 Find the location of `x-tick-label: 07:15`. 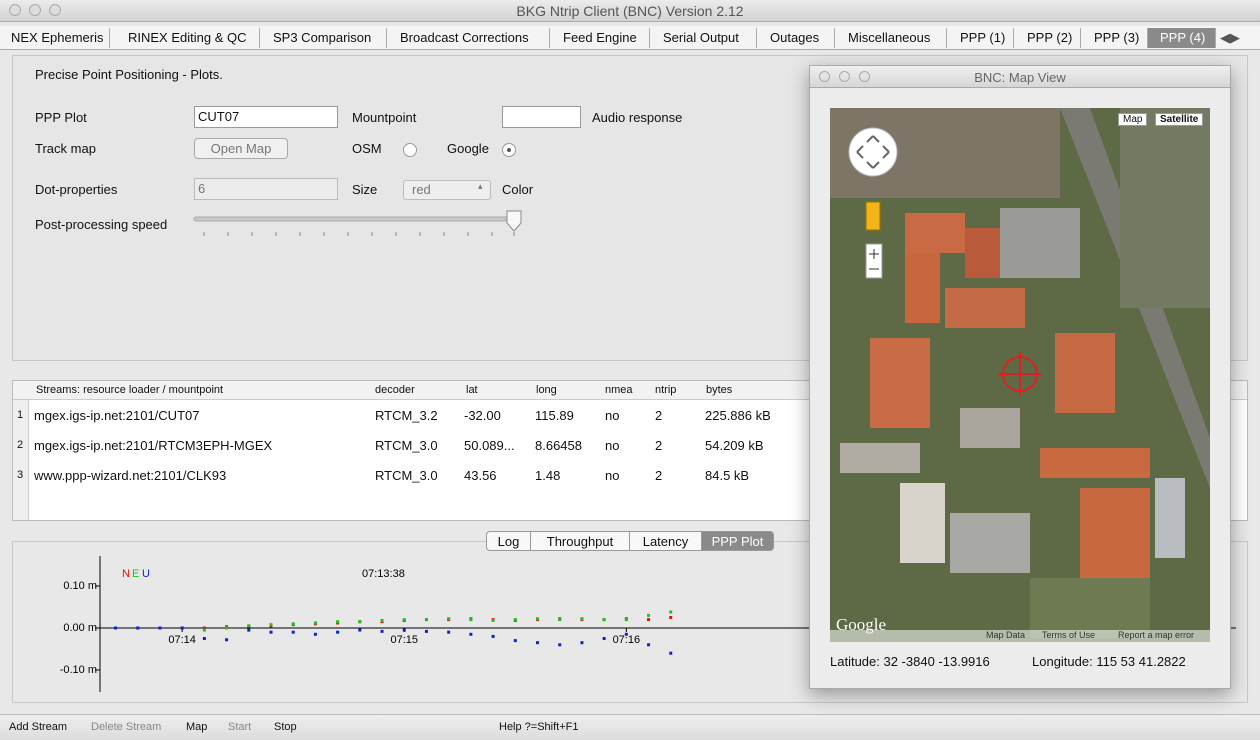

x-tick-label: 07:15 is located at coordinates (404, 640).